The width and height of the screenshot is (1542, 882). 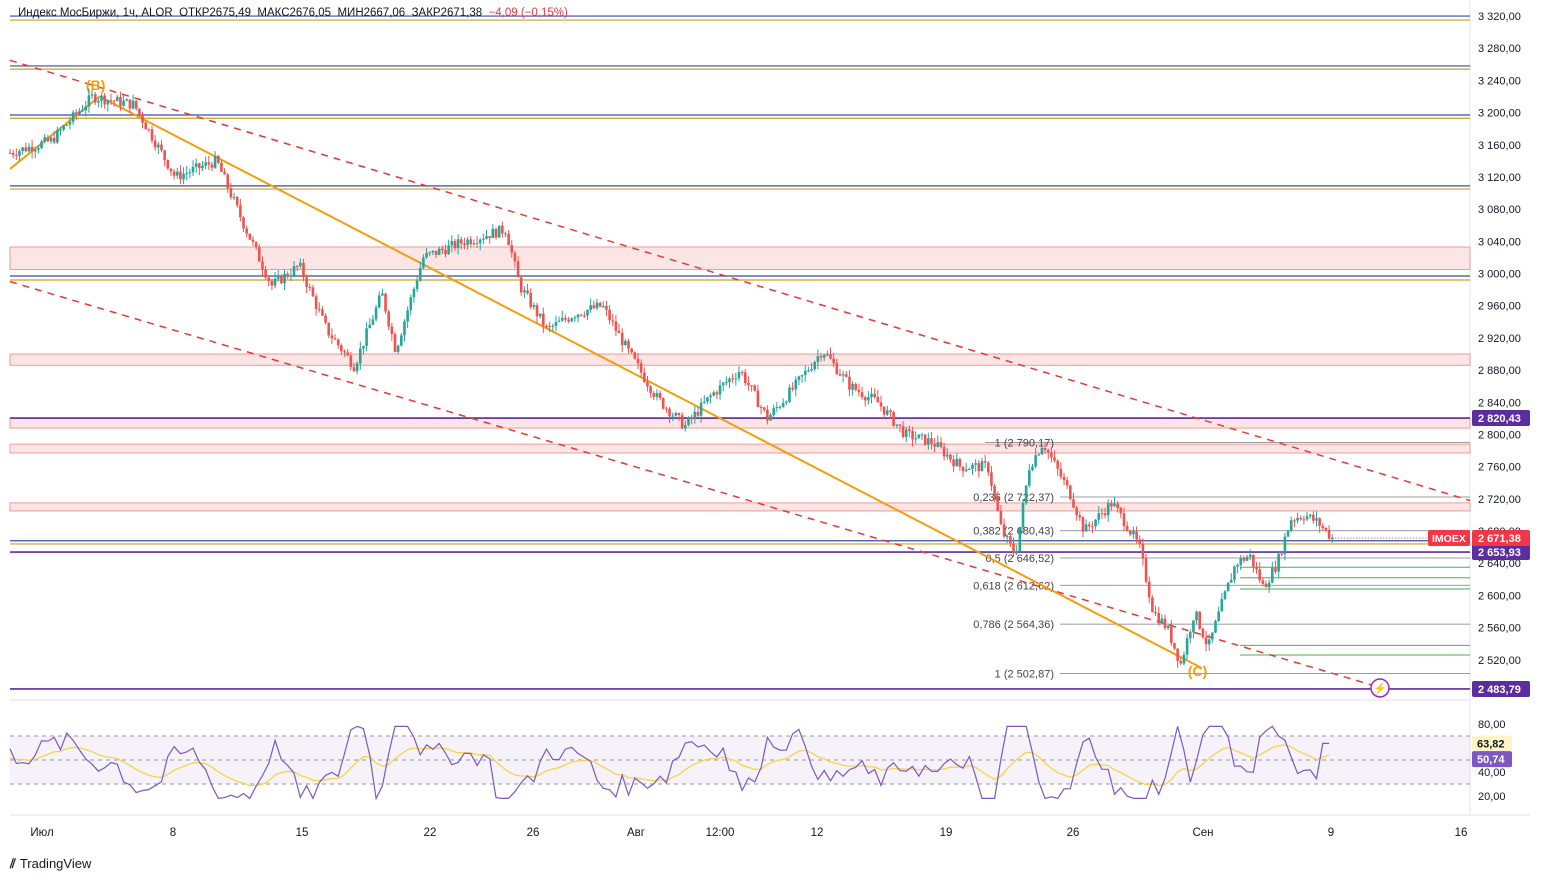 I want to click on rsi-tick-label: 20,00, so click(x=1492, y=797).